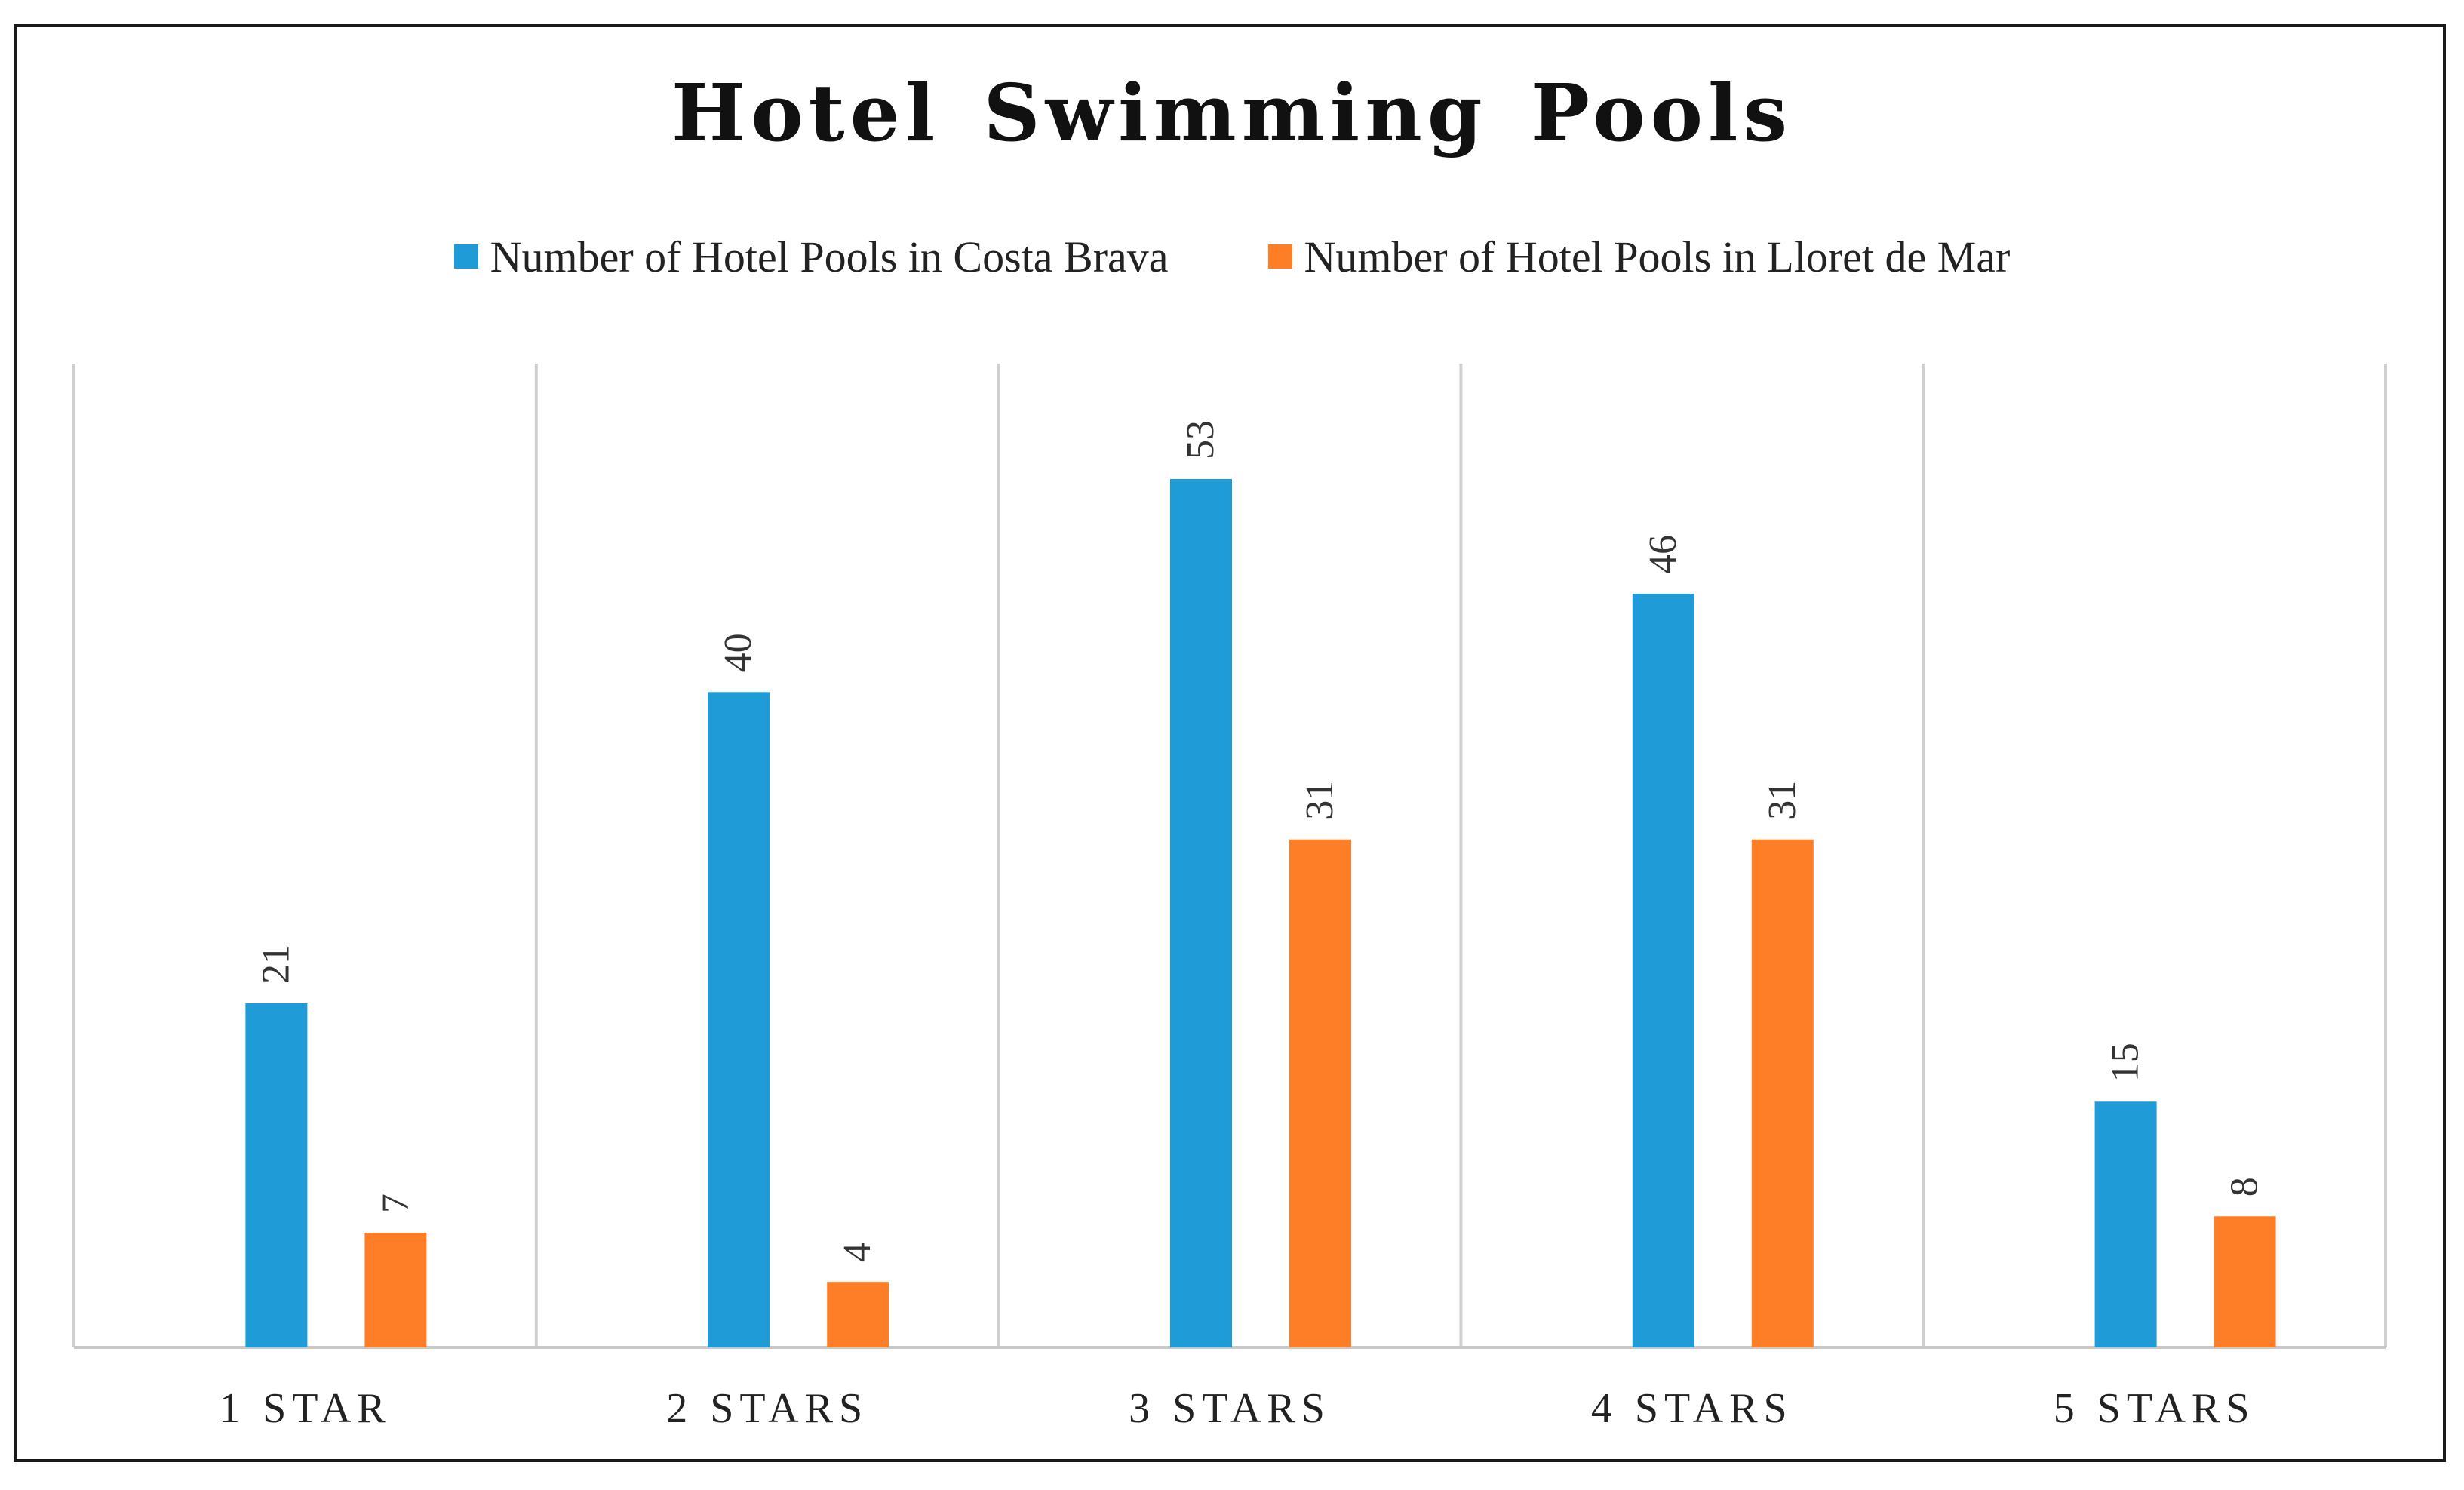 This screenshot has height=1490, width=2464. Describe the element at coordinates (2125, 1062) in the screenshot. I see `data-label: 15` at that location.